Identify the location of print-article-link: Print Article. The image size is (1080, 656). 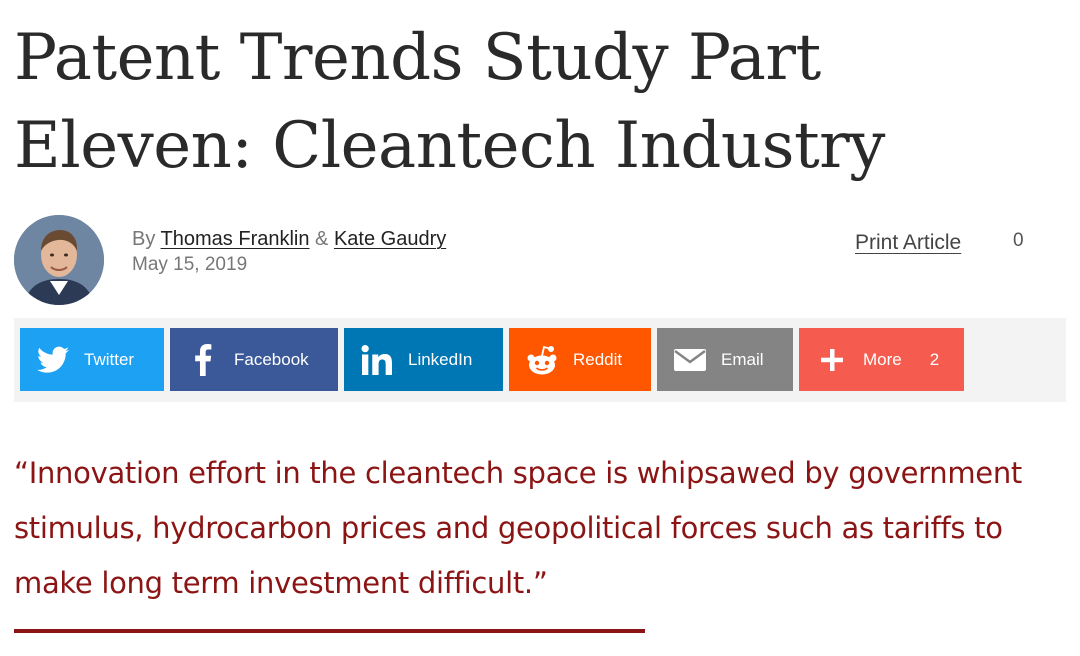
(908, 242).